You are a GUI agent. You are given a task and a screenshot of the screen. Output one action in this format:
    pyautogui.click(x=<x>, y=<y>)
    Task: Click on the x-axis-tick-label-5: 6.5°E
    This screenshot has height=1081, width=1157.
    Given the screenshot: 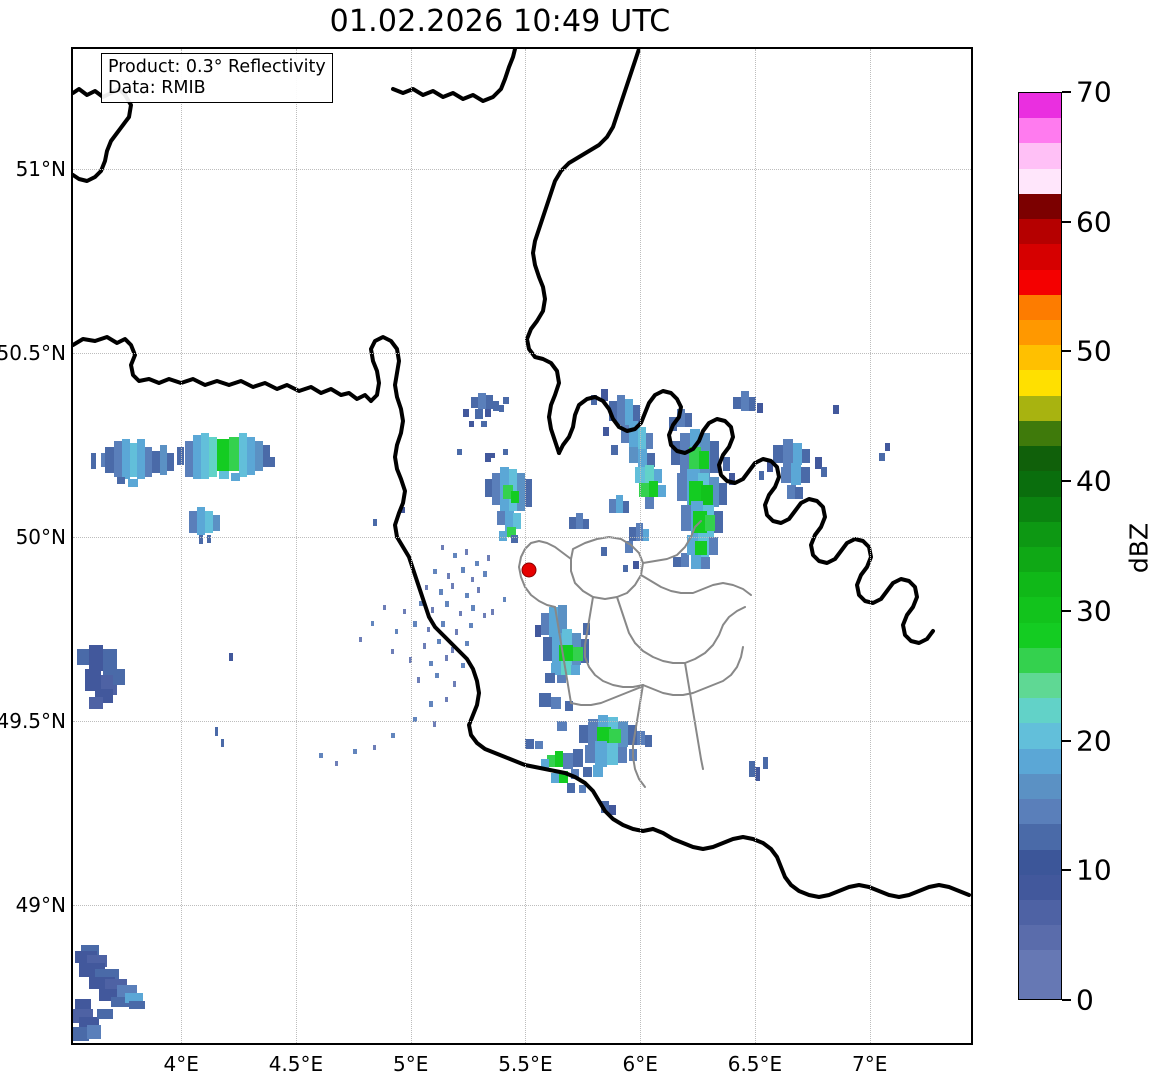 What is the action you would take?
    pyautogui.click(x=755, y=1064)
    